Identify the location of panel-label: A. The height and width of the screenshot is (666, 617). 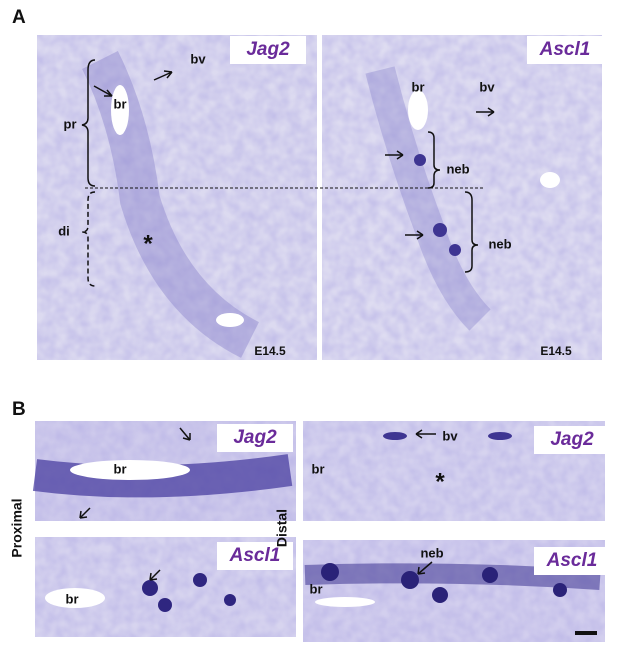
(19, 17).